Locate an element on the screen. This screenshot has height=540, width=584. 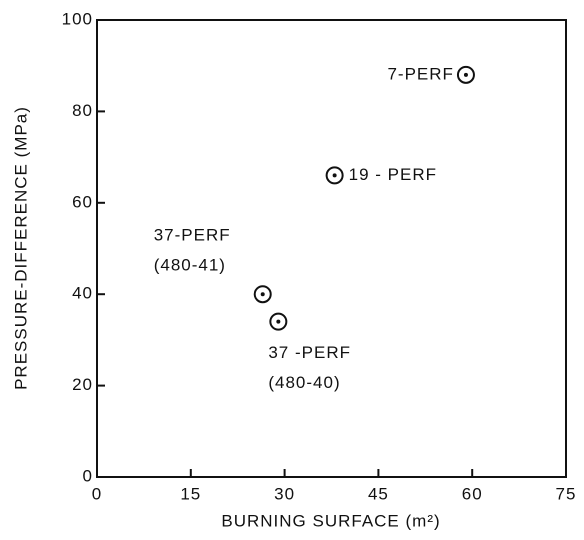
y-axis-label: PRESSURE-DIFFERENCE (MPa) is located at coordinates (20, 248).